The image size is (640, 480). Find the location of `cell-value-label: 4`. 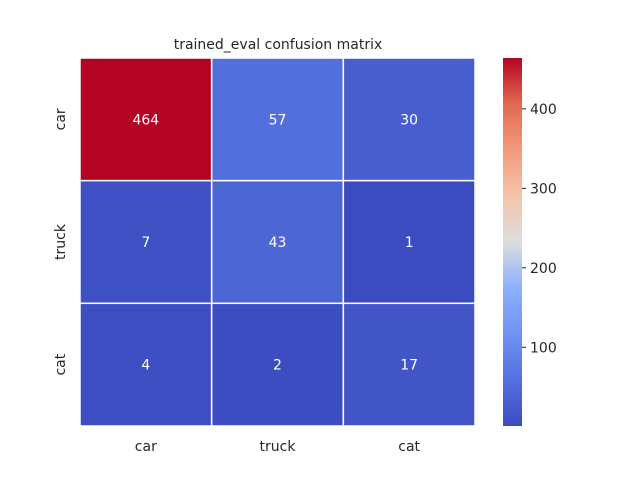

cell-value-label: 4 is located at coordinates (145, 366).